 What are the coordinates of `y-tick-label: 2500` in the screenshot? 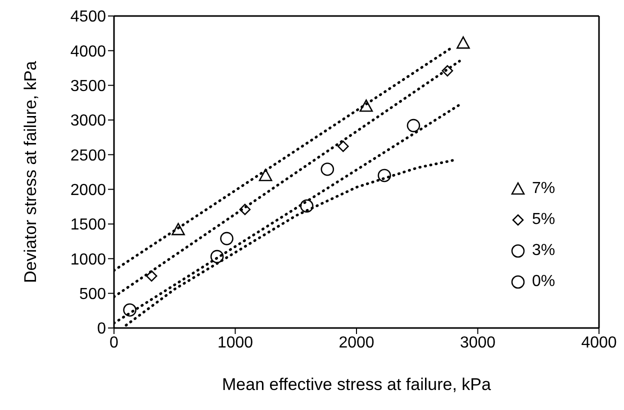 It's located at (88, 155).